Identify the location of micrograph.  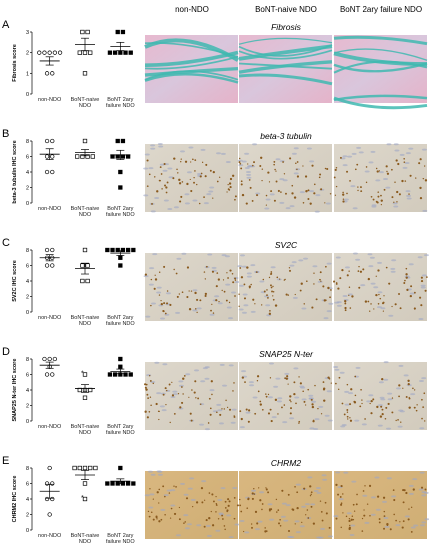
(381, 505).